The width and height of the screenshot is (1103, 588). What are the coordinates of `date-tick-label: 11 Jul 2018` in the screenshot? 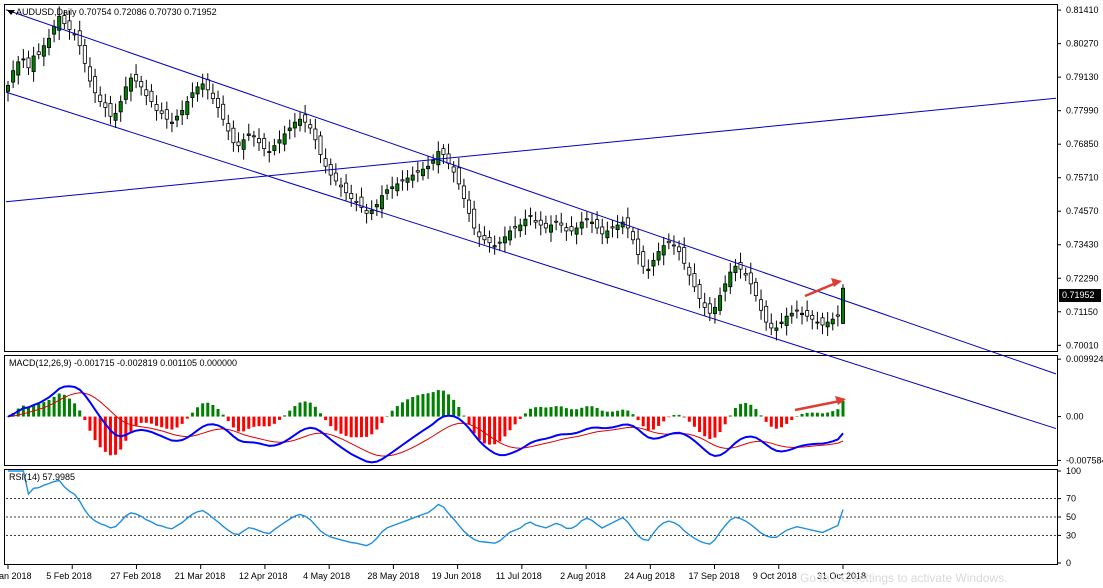 It's located at (519, 576).